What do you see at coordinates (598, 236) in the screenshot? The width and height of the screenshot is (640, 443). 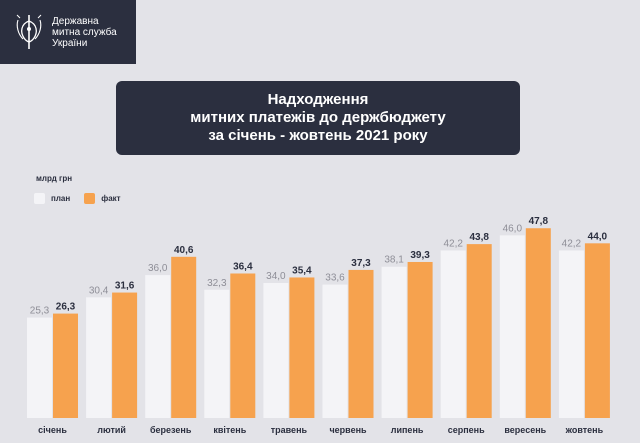 I see `data-label-fact-10: 44,0` at bounding box center [598, 236].